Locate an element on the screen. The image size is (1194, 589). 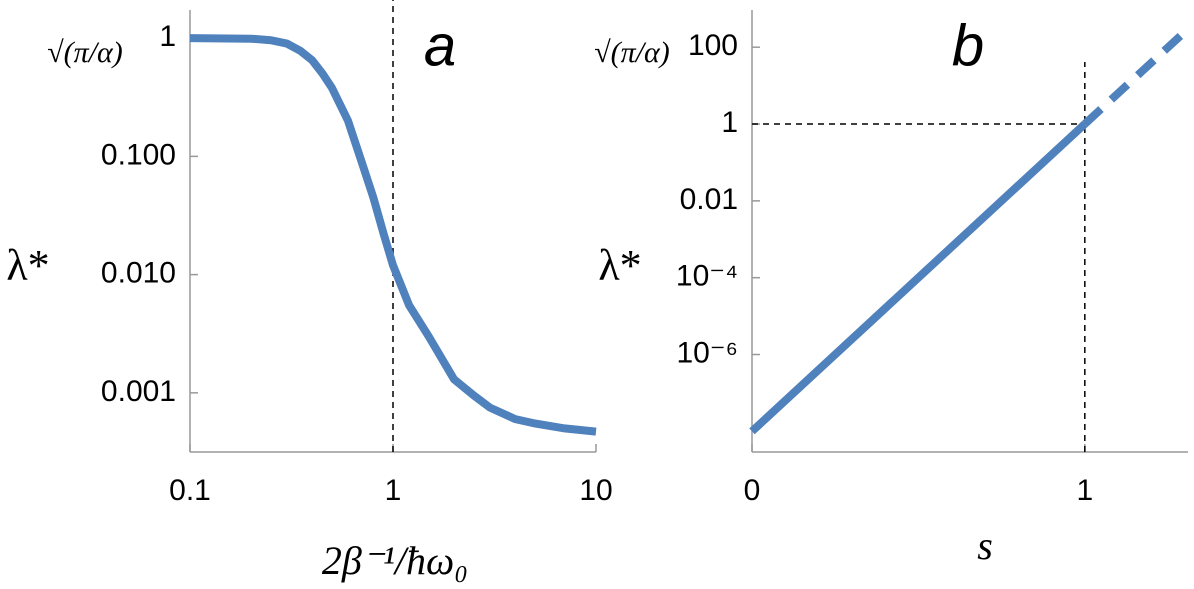
x-tick-label: 10 is located at coordinates (595, 490).